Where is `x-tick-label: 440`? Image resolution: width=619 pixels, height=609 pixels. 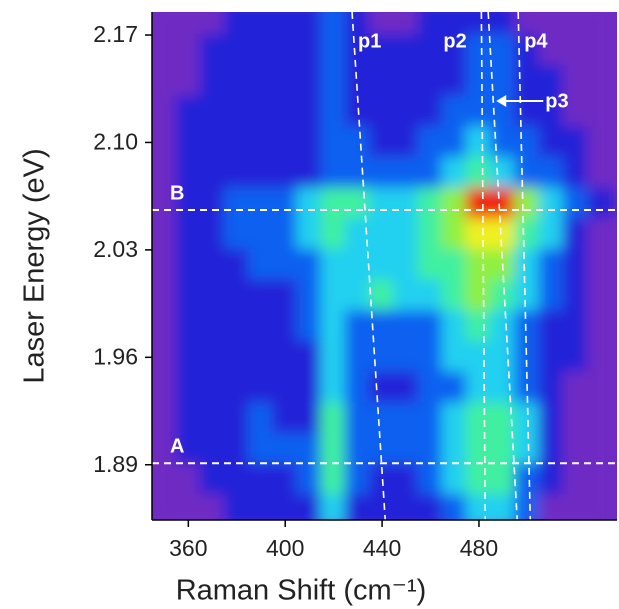
x-tick-label: 440 is located at coordinates (382, 548).